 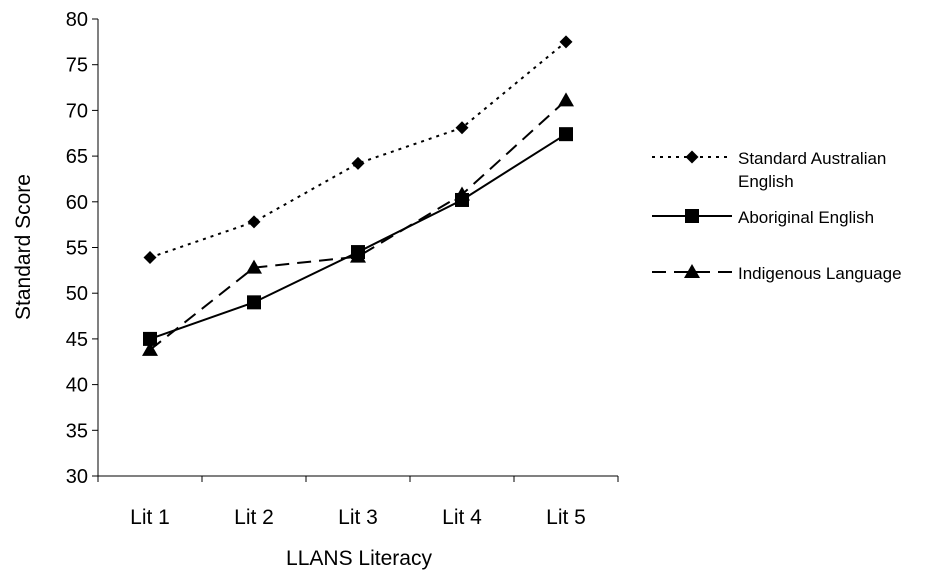 What do you see at coordinates (150, 517) in the screenshot?
I see `x-tick-label: Lit 1` at bounding box center [150, 517].